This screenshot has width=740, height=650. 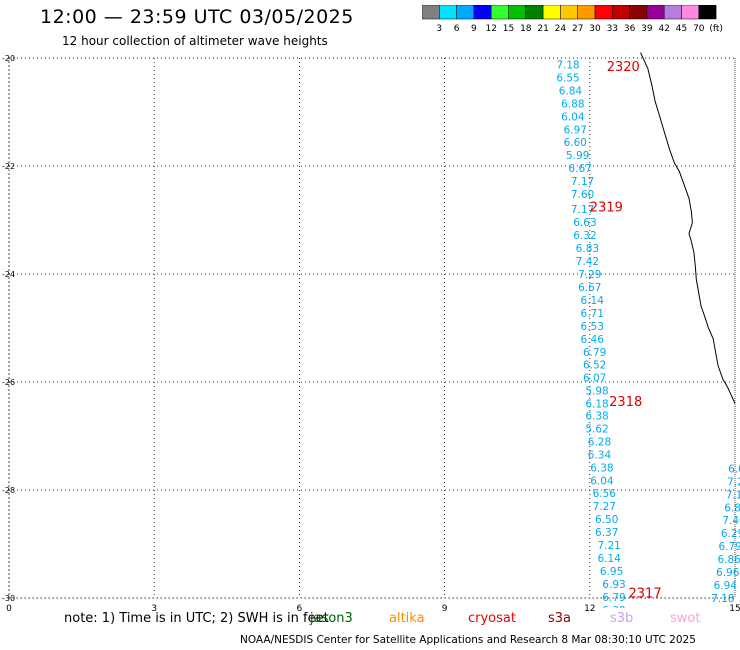 What do you see at coordinates (595, 29) in the screenshot?
I see `colorbar-label: 30` at bounding box center [595, 29].